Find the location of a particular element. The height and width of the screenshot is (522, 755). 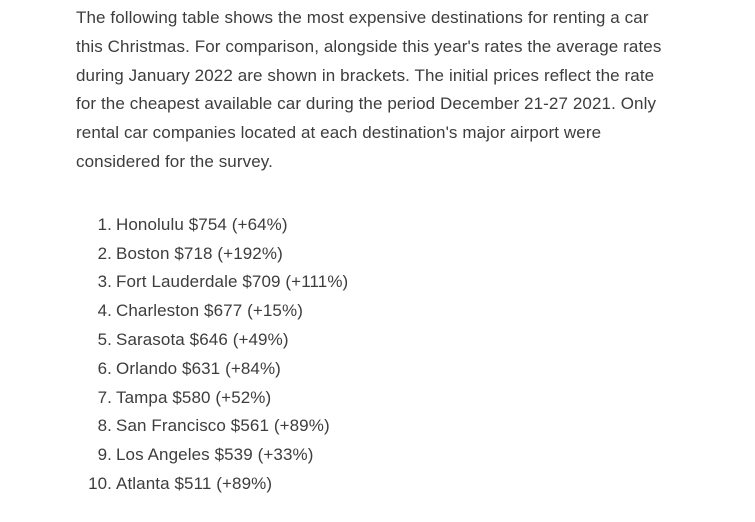

price-value: $718 is located at coordinates (193, 253).